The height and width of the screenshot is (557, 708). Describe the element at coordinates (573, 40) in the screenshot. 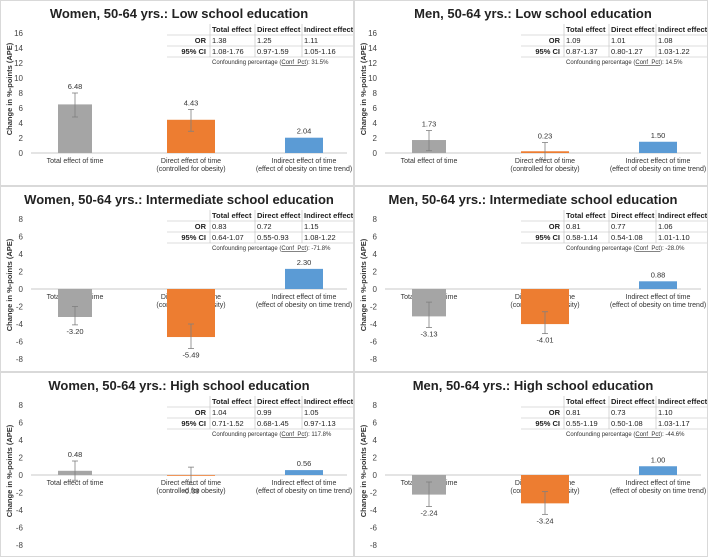

I see `table-cell-or: 1.09` at that location.